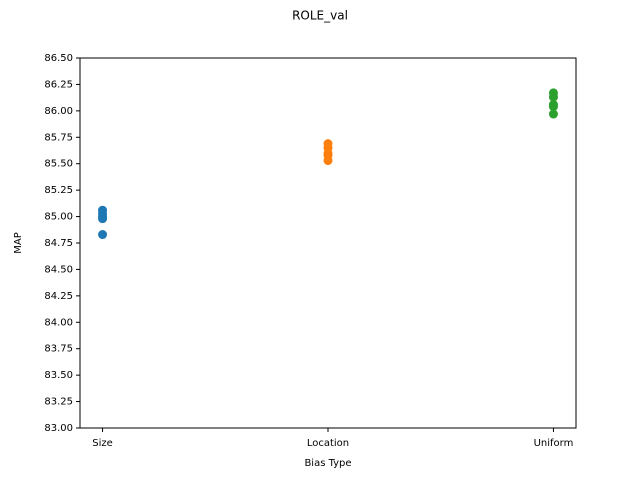  Describe the element at coordinates (320, 16) in the screenshot. I see `chart-title: ROLE_val` at that location.